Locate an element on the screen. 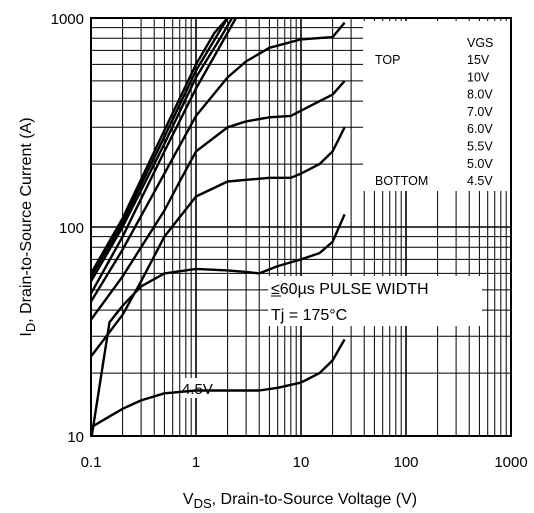 This screenshot has width=534, height=513. curve-label-background is located at coordinates (202, 388).